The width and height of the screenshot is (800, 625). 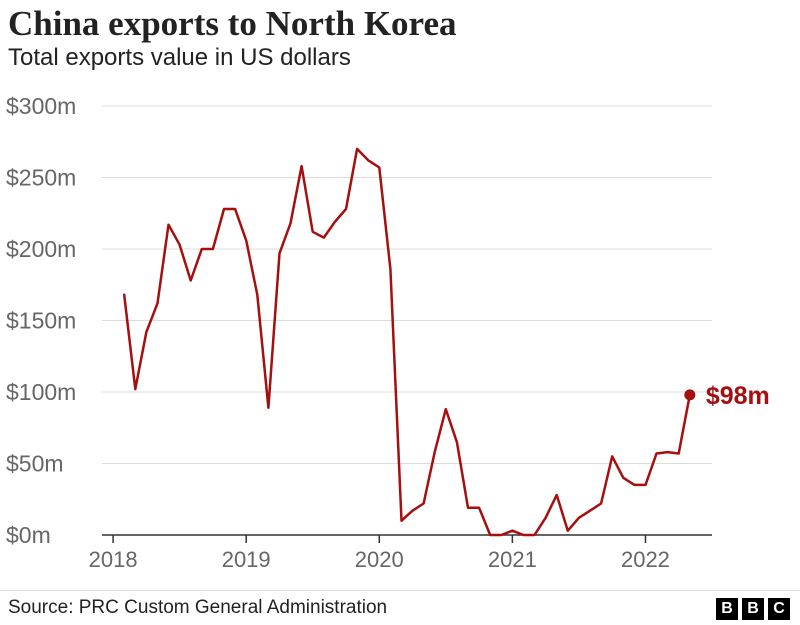 What do you see at coordinates (41, 106) in the screenshot?
I see `y-tick-label: $300m` at bounding box center [41, 106].